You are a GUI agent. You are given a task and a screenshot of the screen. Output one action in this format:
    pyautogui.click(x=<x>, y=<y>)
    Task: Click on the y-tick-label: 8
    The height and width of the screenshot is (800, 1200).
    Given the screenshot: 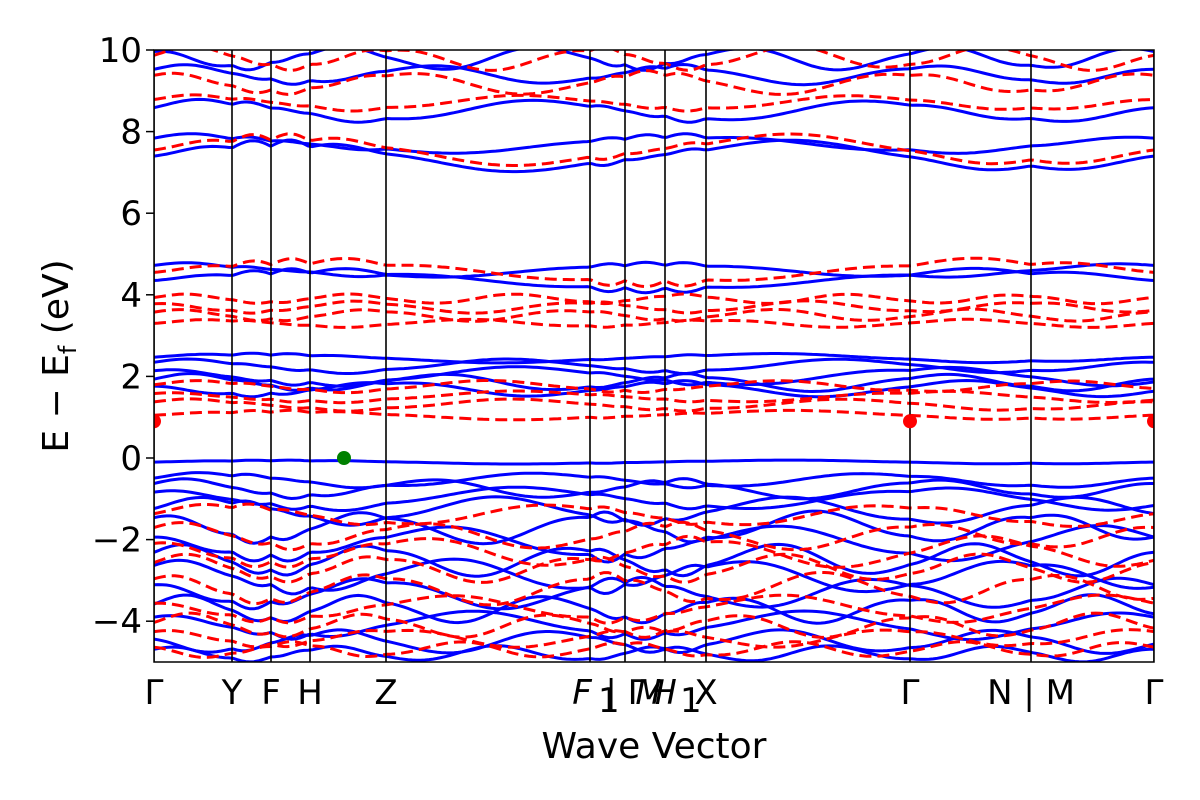 What is the action you would take?
    pyautogui.click(x=131, y=133)
    